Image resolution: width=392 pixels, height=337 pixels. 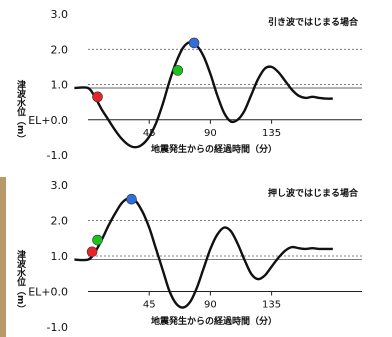 What do you see at coordinates (313, 22) in the screenshot?
I see `chart-title: 引き波ではじまる場合` at bounding box center [313, 22].